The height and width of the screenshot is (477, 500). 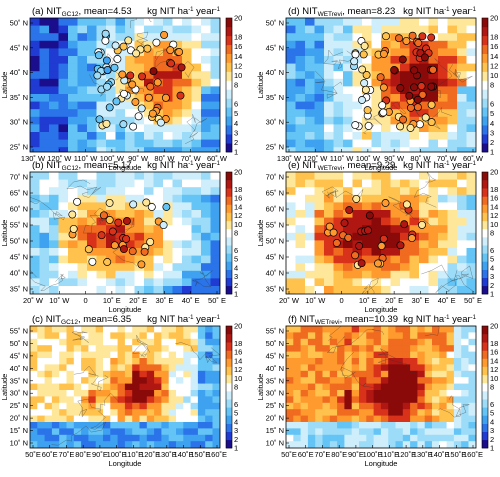 I want to click on colorbar-tick-label: 1, so click(x=236, y=152).